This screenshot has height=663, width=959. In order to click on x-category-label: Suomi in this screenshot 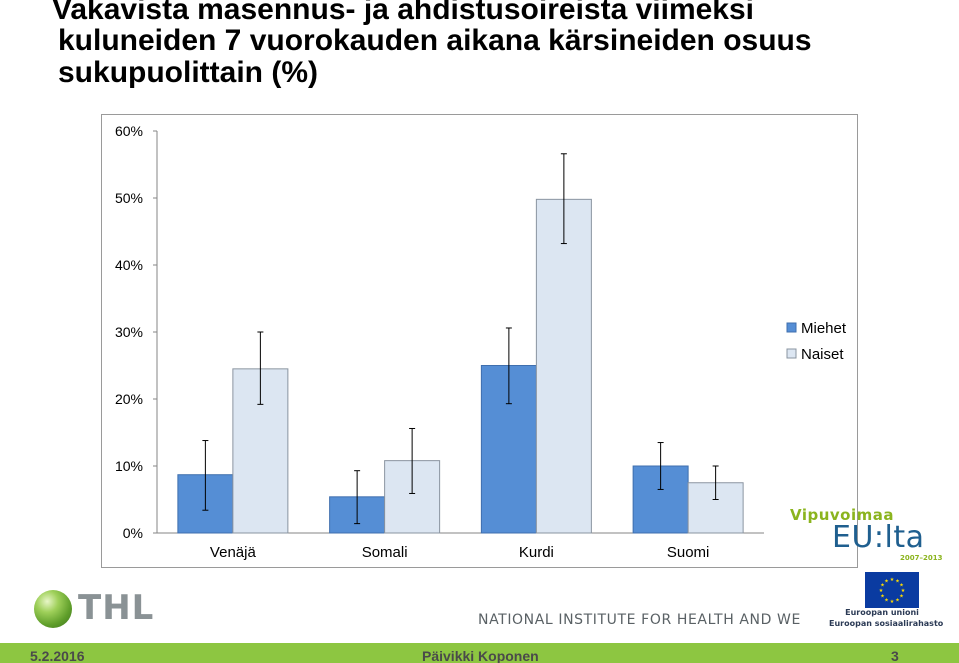, I will do `click(688, 552)`.